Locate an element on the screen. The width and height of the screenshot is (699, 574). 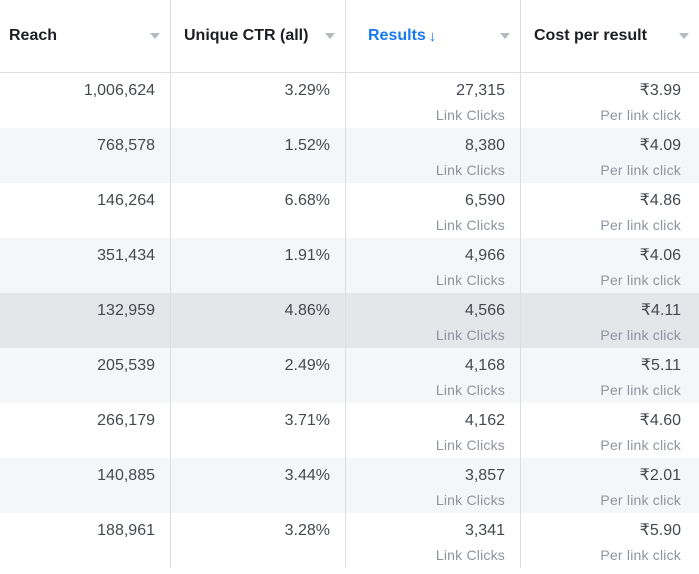
cell-unique-ctr: 3.44% is located at coordinates (258, 485).